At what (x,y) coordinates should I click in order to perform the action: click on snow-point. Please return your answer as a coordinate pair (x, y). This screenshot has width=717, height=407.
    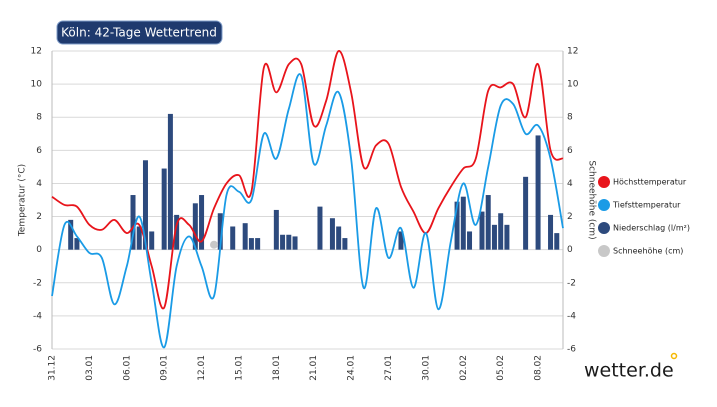
    Looking at the image, I should click on (214, 244).